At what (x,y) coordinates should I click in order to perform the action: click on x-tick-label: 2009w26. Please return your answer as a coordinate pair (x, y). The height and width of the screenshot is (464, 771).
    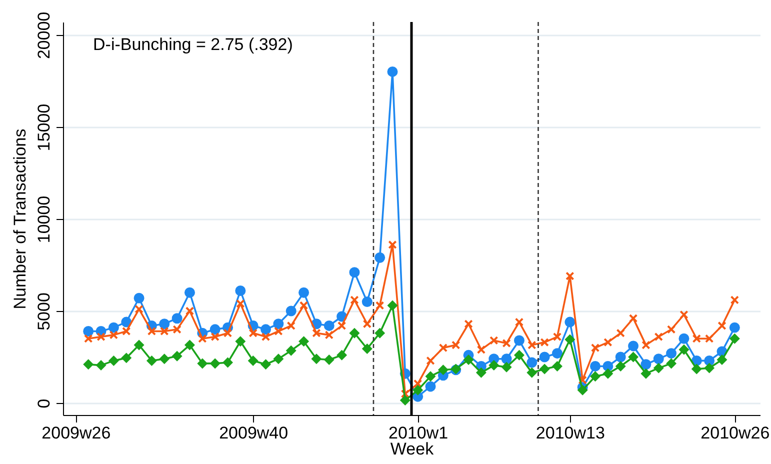
    Looking at the image, I should click on (76, 433).